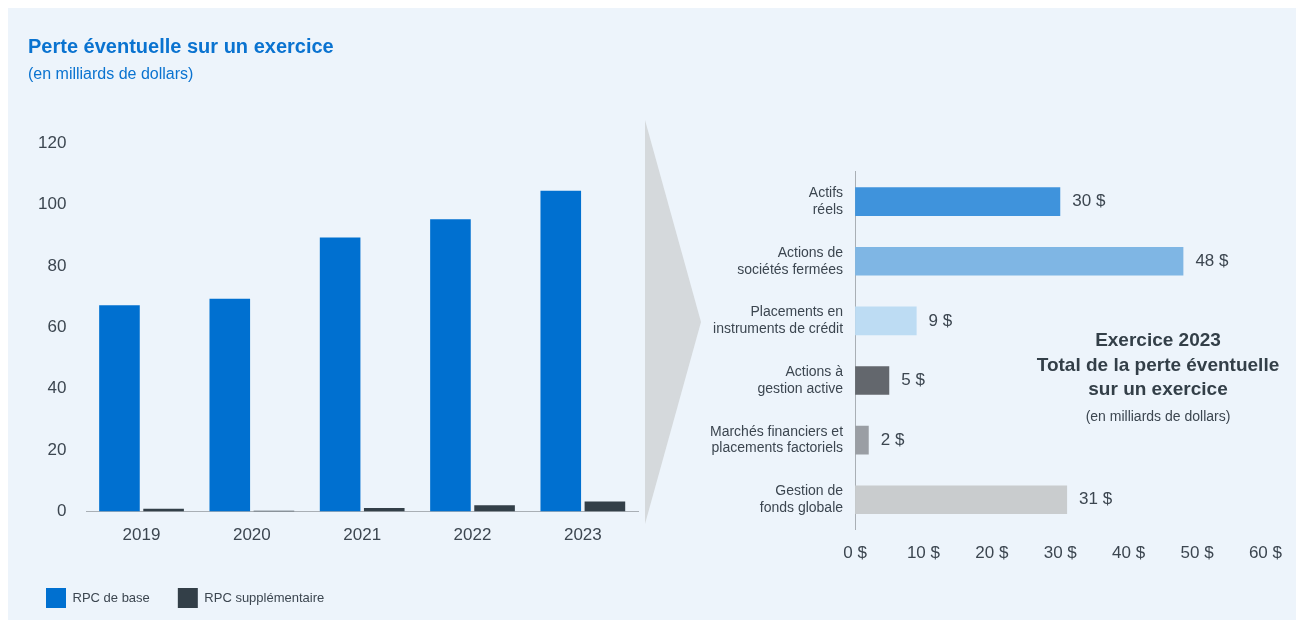 The width and height of the screenshot is (1304, 628). I want to click on x-tick-label: 60 $, so click(1265, 553).